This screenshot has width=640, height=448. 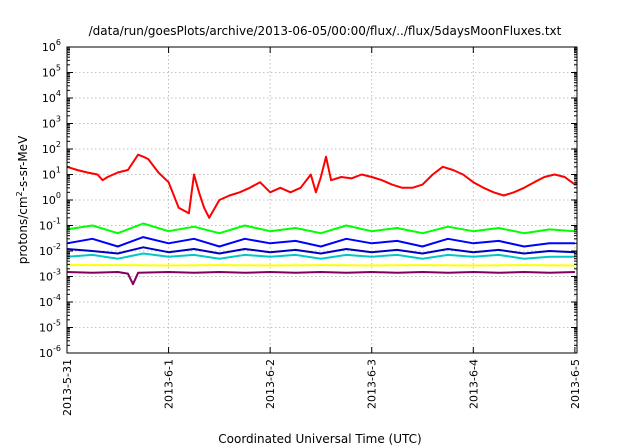 I want to click on y-axis-label: protons/cm2-s-sr-MeV, so click(x=22, y=199).